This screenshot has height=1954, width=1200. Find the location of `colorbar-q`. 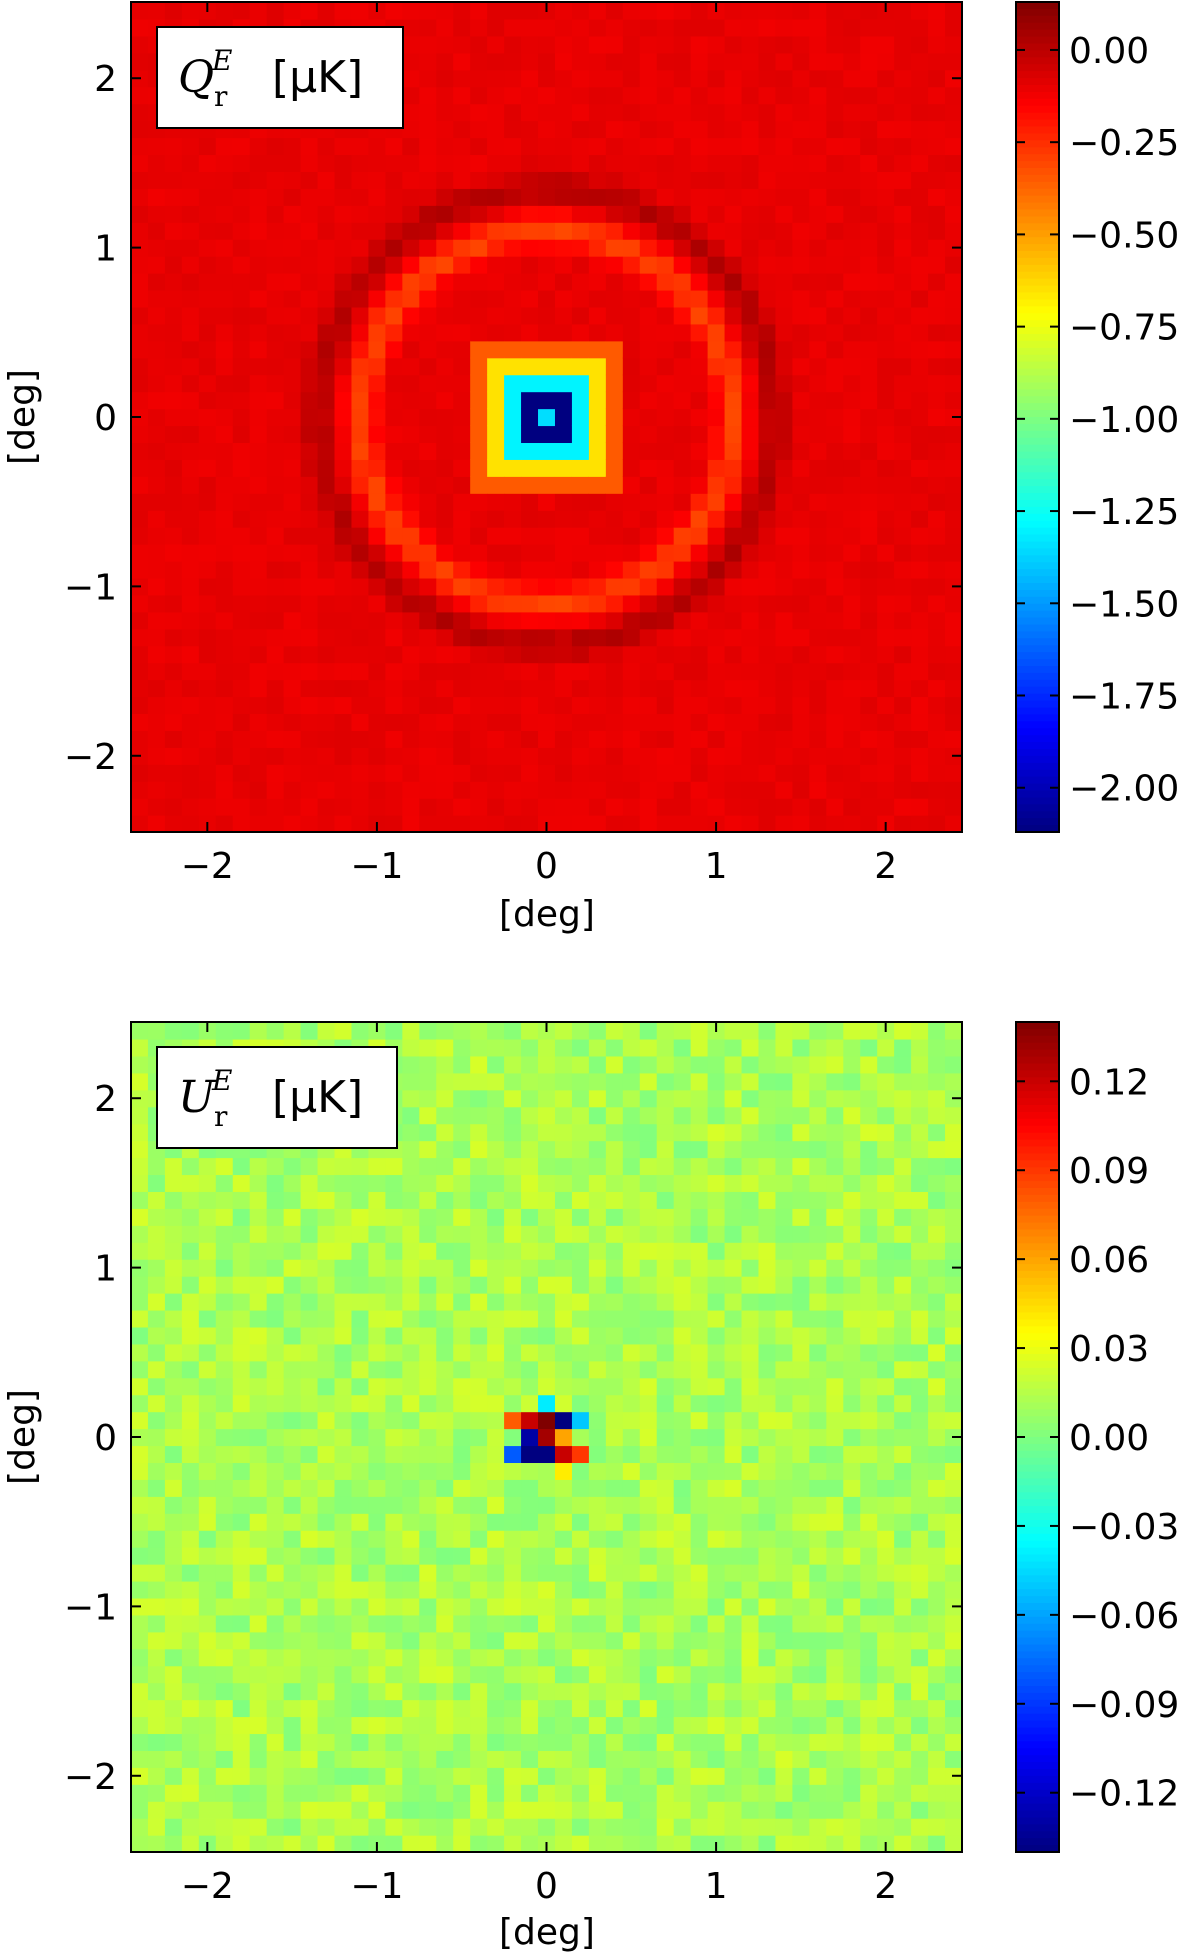

colorbar-q is located at coordinates (1037, 417).